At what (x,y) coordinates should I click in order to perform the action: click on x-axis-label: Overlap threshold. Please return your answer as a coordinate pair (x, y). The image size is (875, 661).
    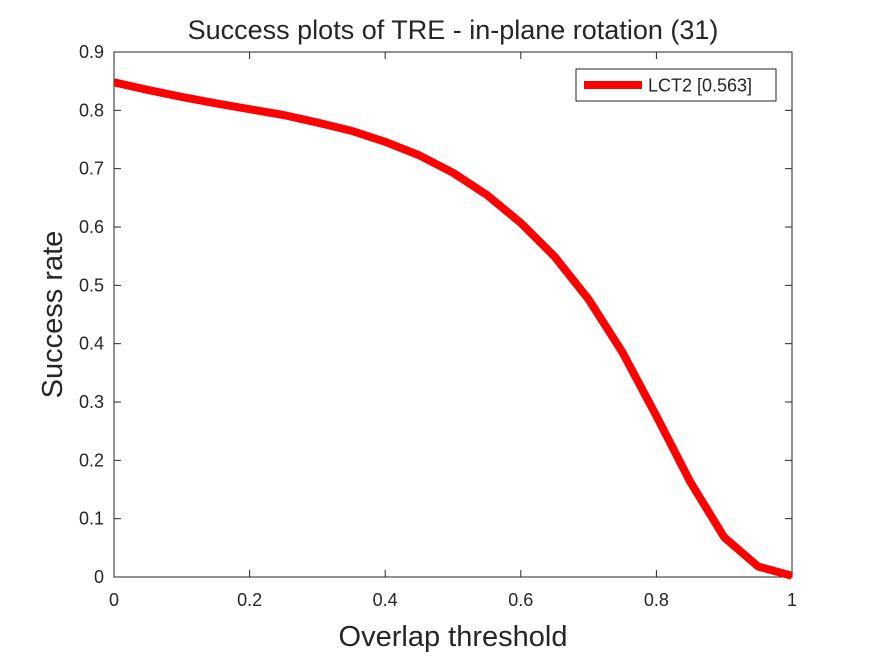
    Looking at the image, I should click on (453, 637).